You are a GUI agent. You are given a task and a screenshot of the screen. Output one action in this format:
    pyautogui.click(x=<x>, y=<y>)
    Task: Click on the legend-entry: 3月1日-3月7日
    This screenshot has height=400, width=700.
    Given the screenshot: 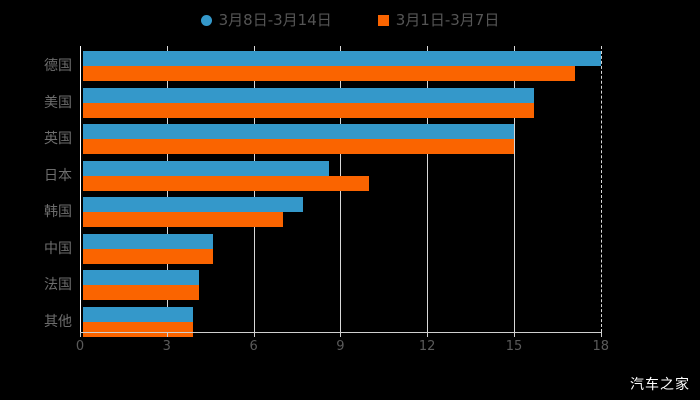 What is the action you would take?
    pyautogui.click(x=438, y=19)
    